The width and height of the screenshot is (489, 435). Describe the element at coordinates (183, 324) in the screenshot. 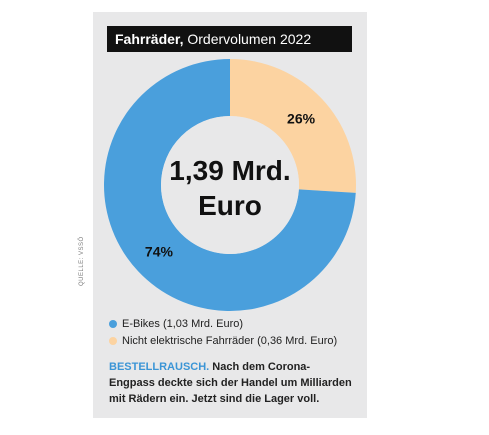

I see `legend-label-ebikes: E-Bikes (1,03 Mrd. Euro)` at that location.